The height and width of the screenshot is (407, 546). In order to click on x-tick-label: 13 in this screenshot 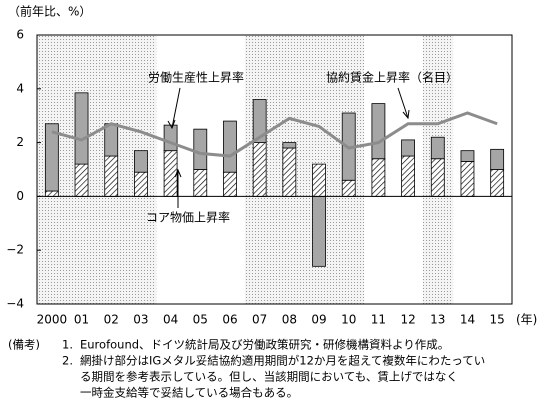, I will do `click(437, 320)`.